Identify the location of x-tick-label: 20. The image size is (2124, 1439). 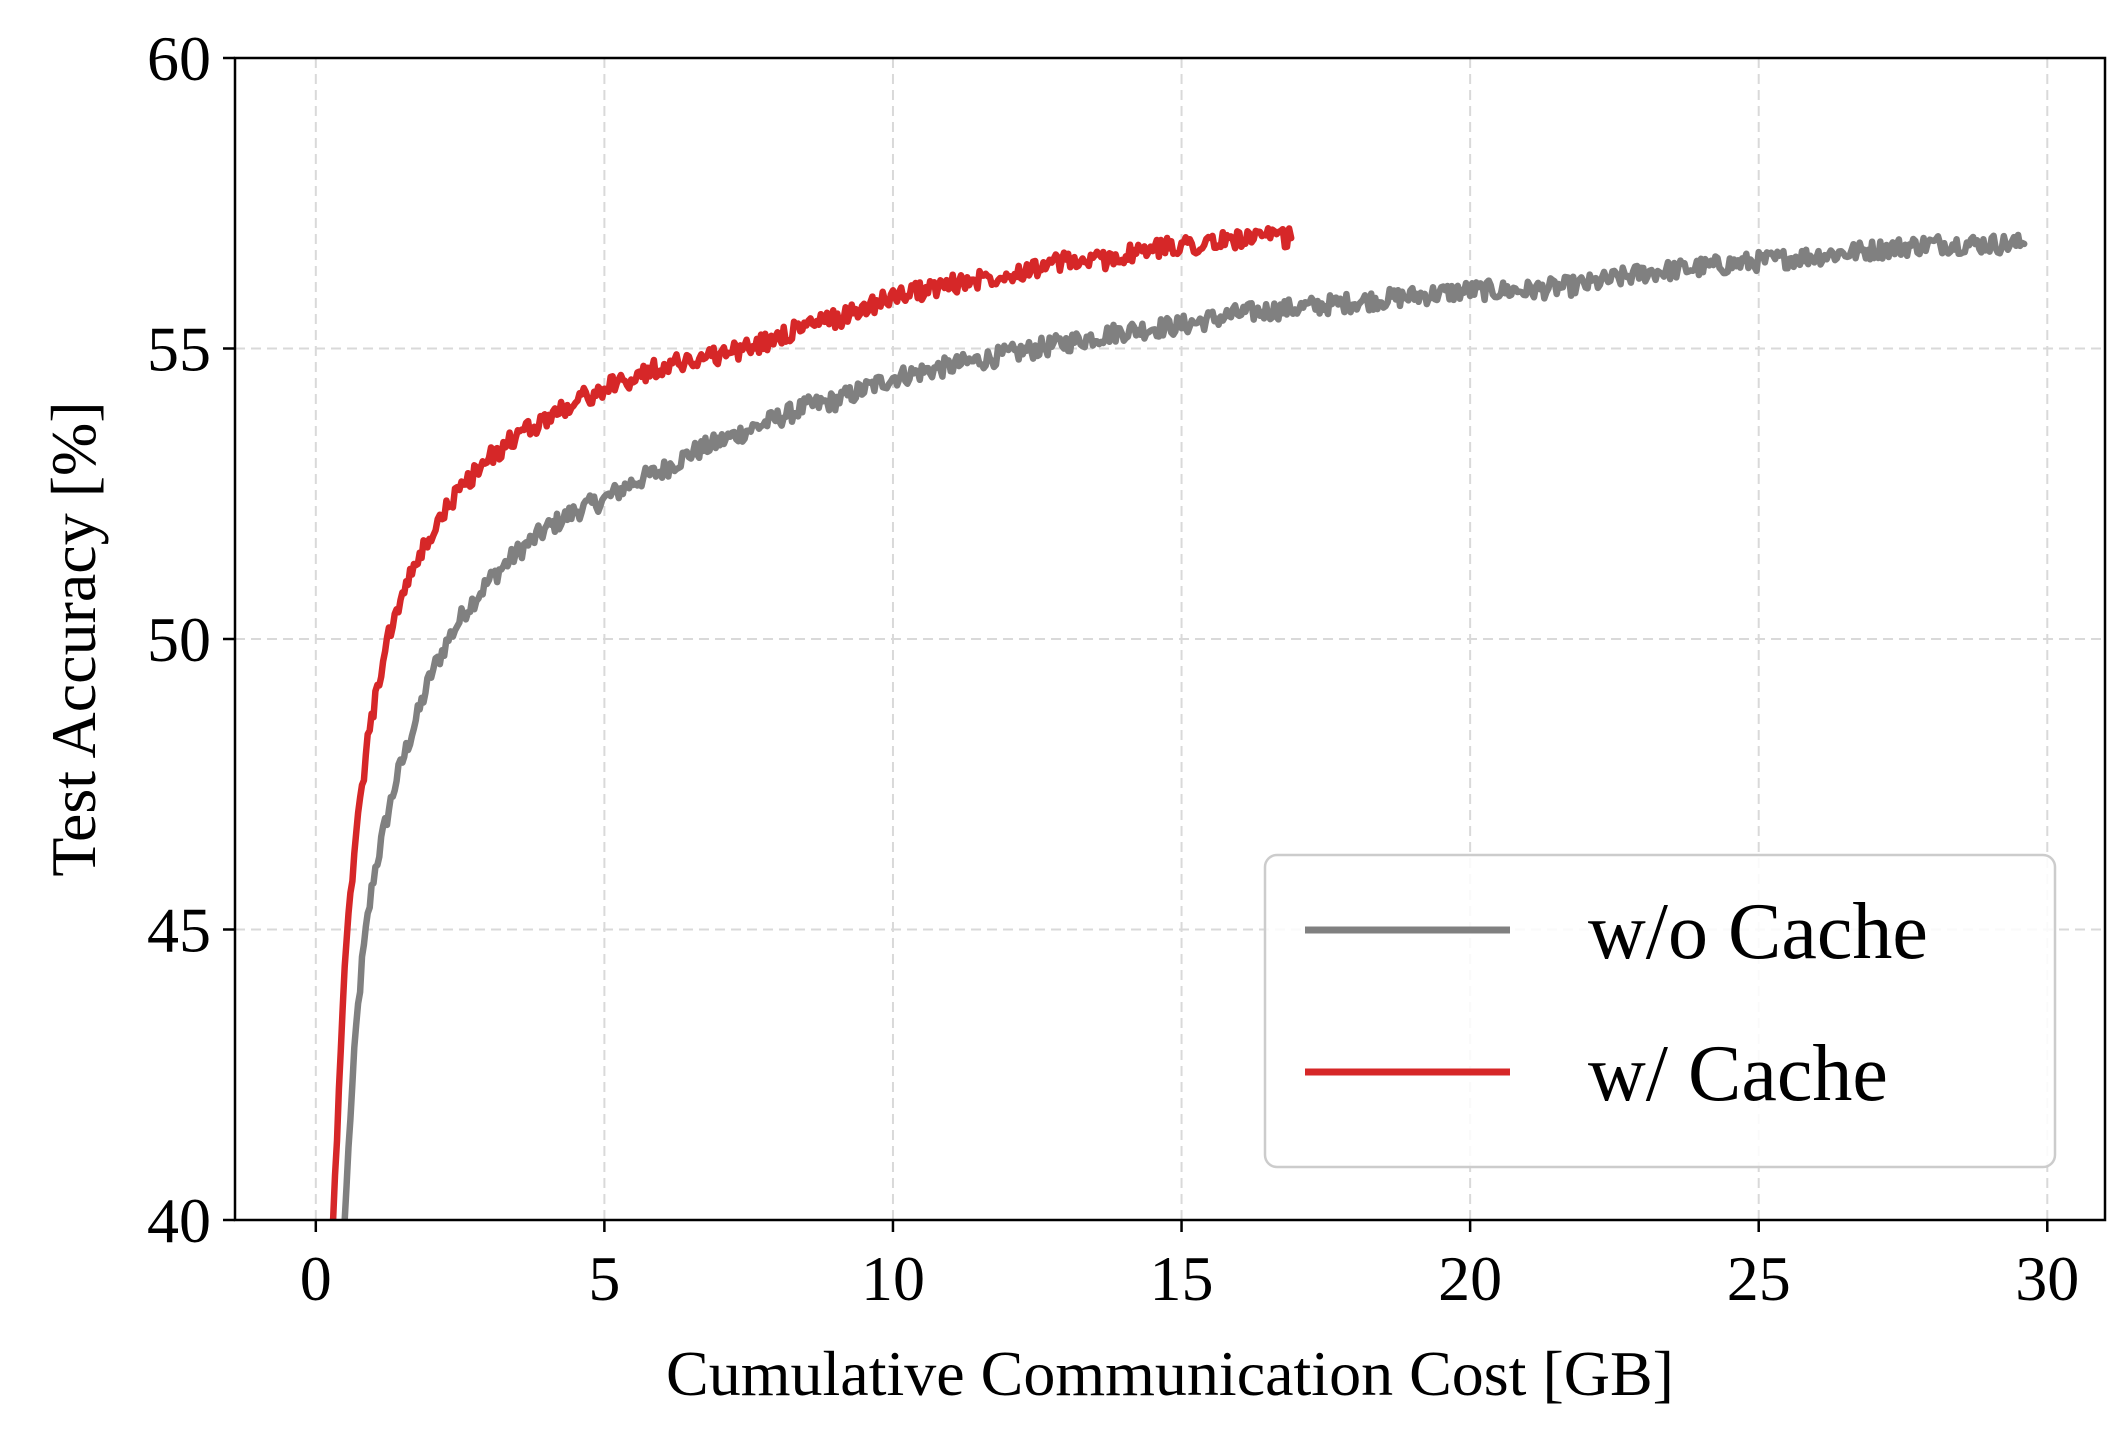
(1470, 1278).